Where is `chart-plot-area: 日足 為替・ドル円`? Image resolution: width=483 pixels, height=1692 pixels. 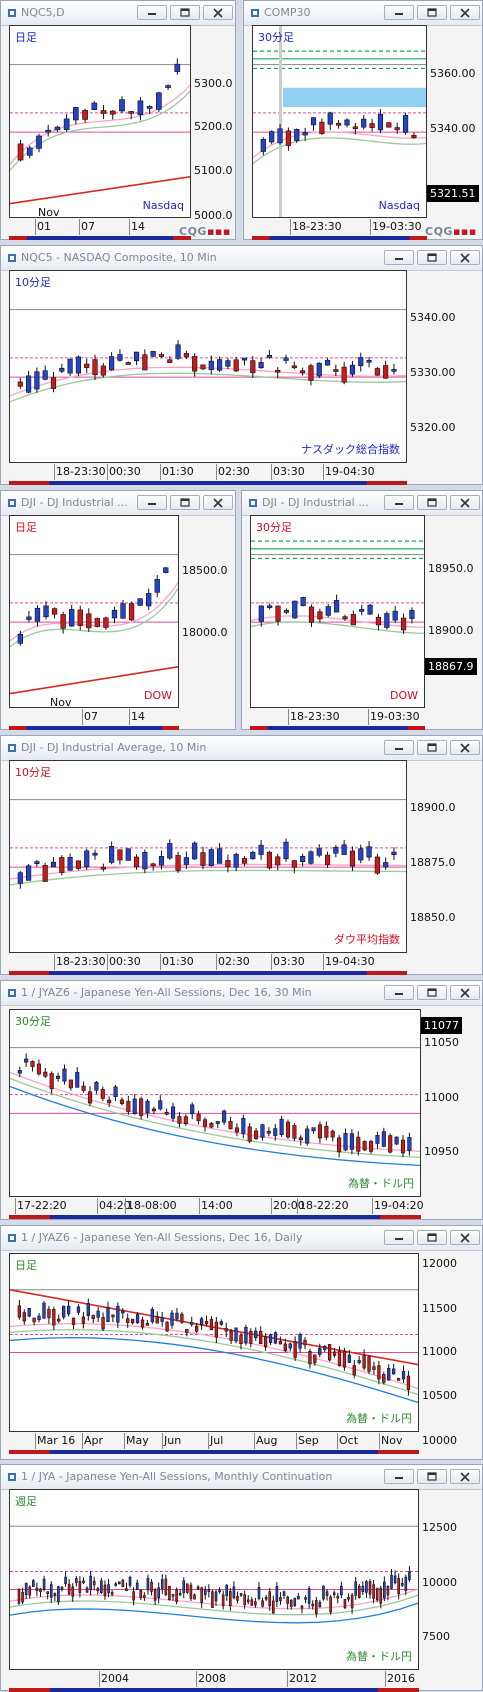
chart-plot-area: 日足 為替・ドル円 is located at coordinates (214, 1342).